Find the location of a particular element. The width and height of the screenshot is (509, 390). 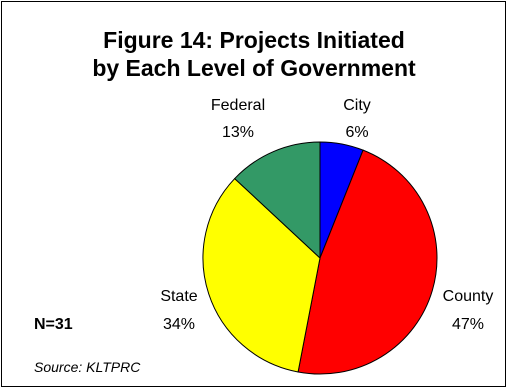

slice-label-state-percent: 34% is located at coordinates (179, 324).